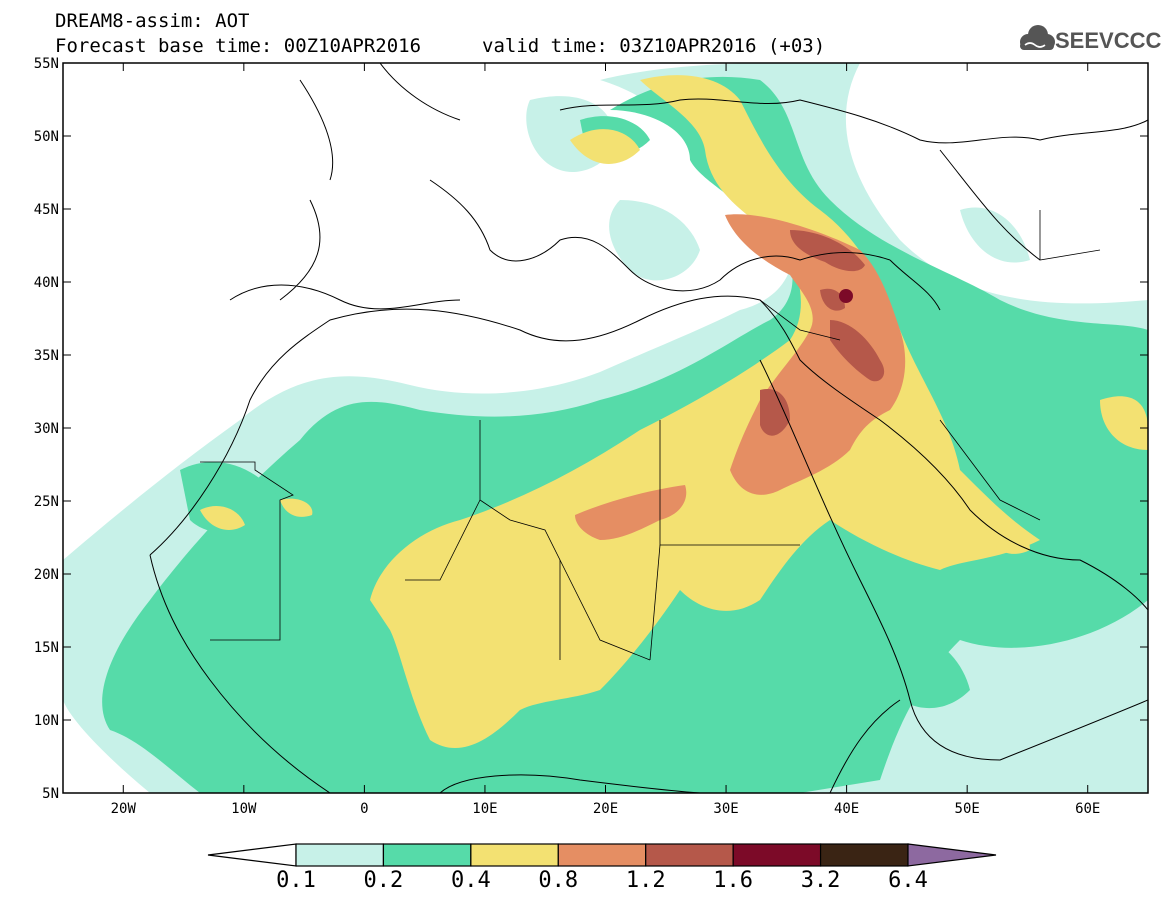 The width and height of the screenshot is (1165, 905). I want to click on lon-tick-label: 40E, so click(846, 809).